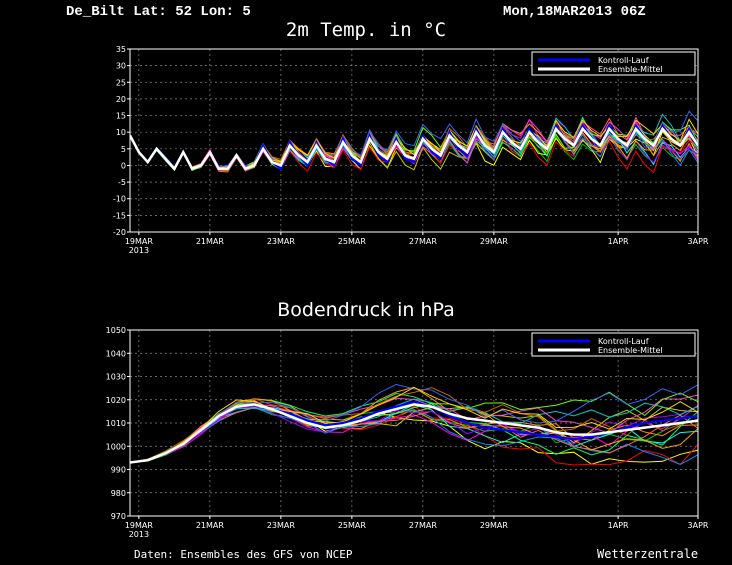  Describe the element at coordinates (118, 516) in the screenshot. I see `y-tick-label: 970` at that location.